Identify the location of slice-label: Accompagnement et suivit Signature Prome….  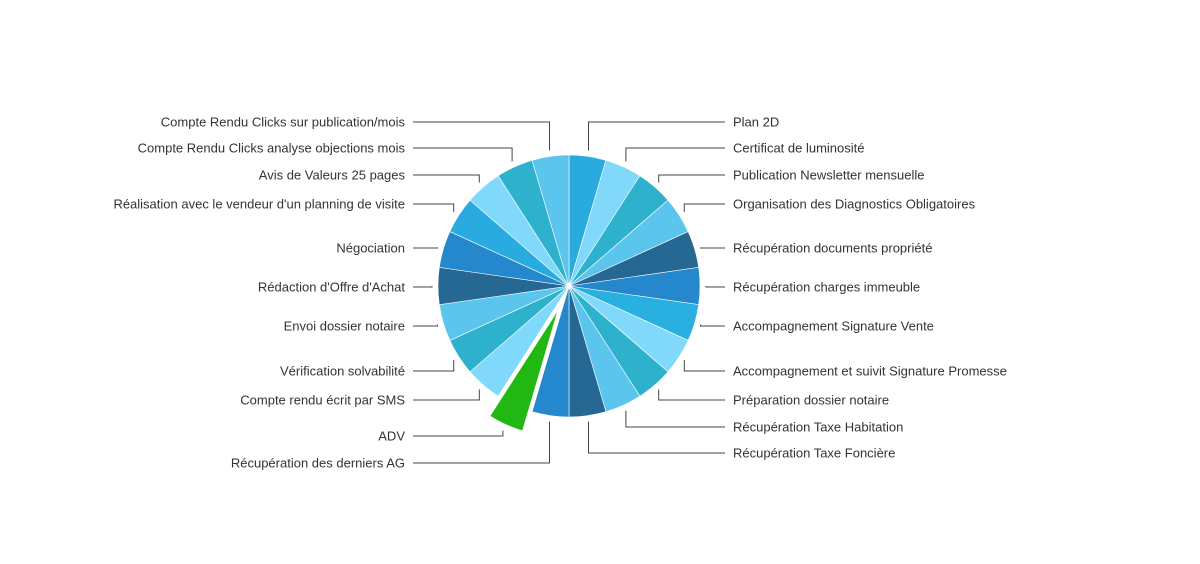
(870, 371).